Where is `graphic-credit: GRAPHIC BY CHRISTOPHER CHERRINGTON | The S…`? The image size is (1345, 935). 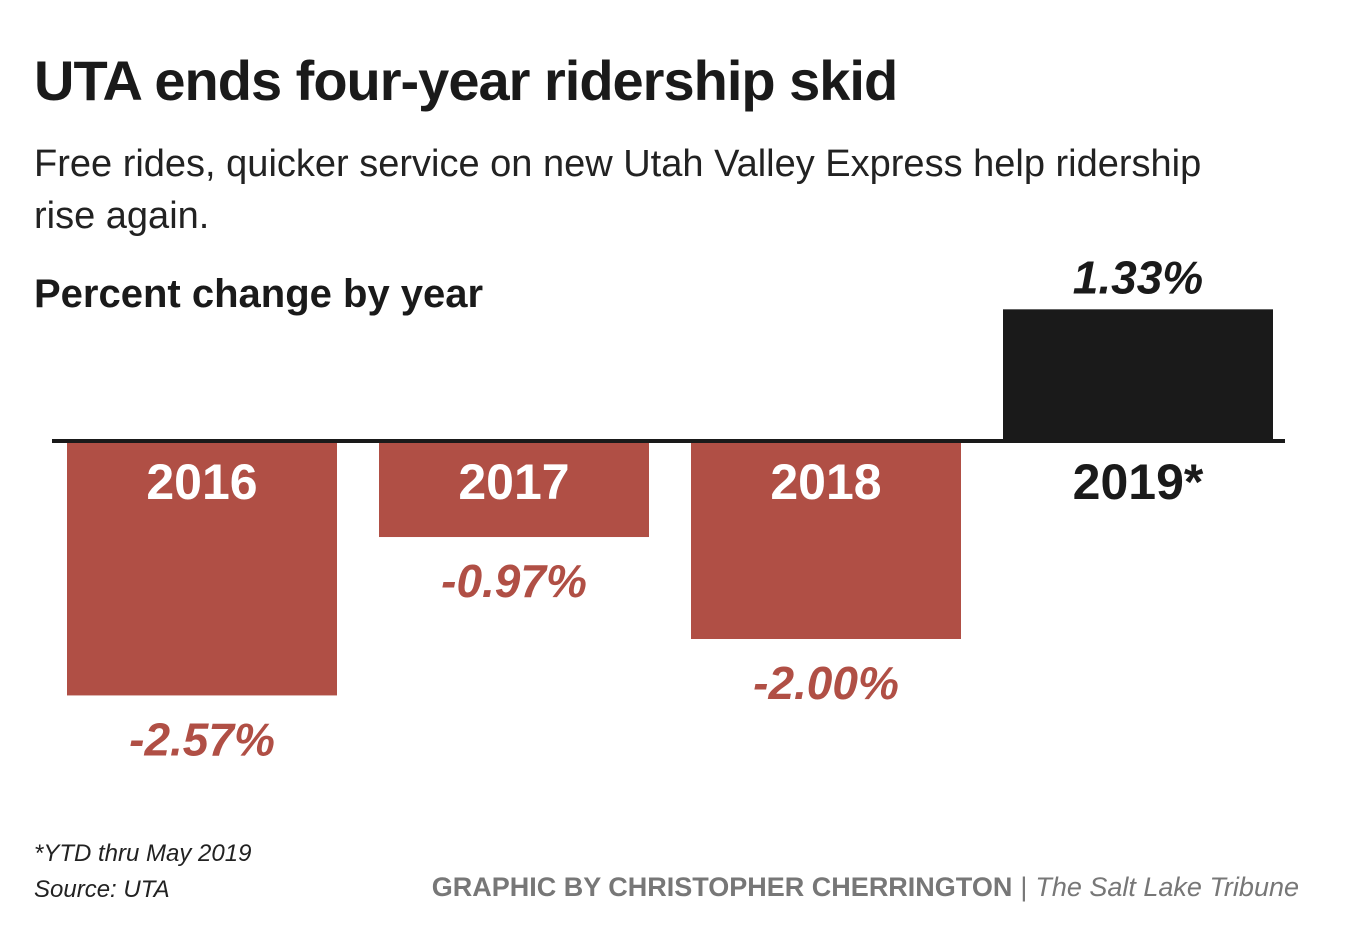 graphic-credit: GRAPHIC BY CHRISTOPHER CHERRINGTON | The S… is located at coordinates (865, 887).